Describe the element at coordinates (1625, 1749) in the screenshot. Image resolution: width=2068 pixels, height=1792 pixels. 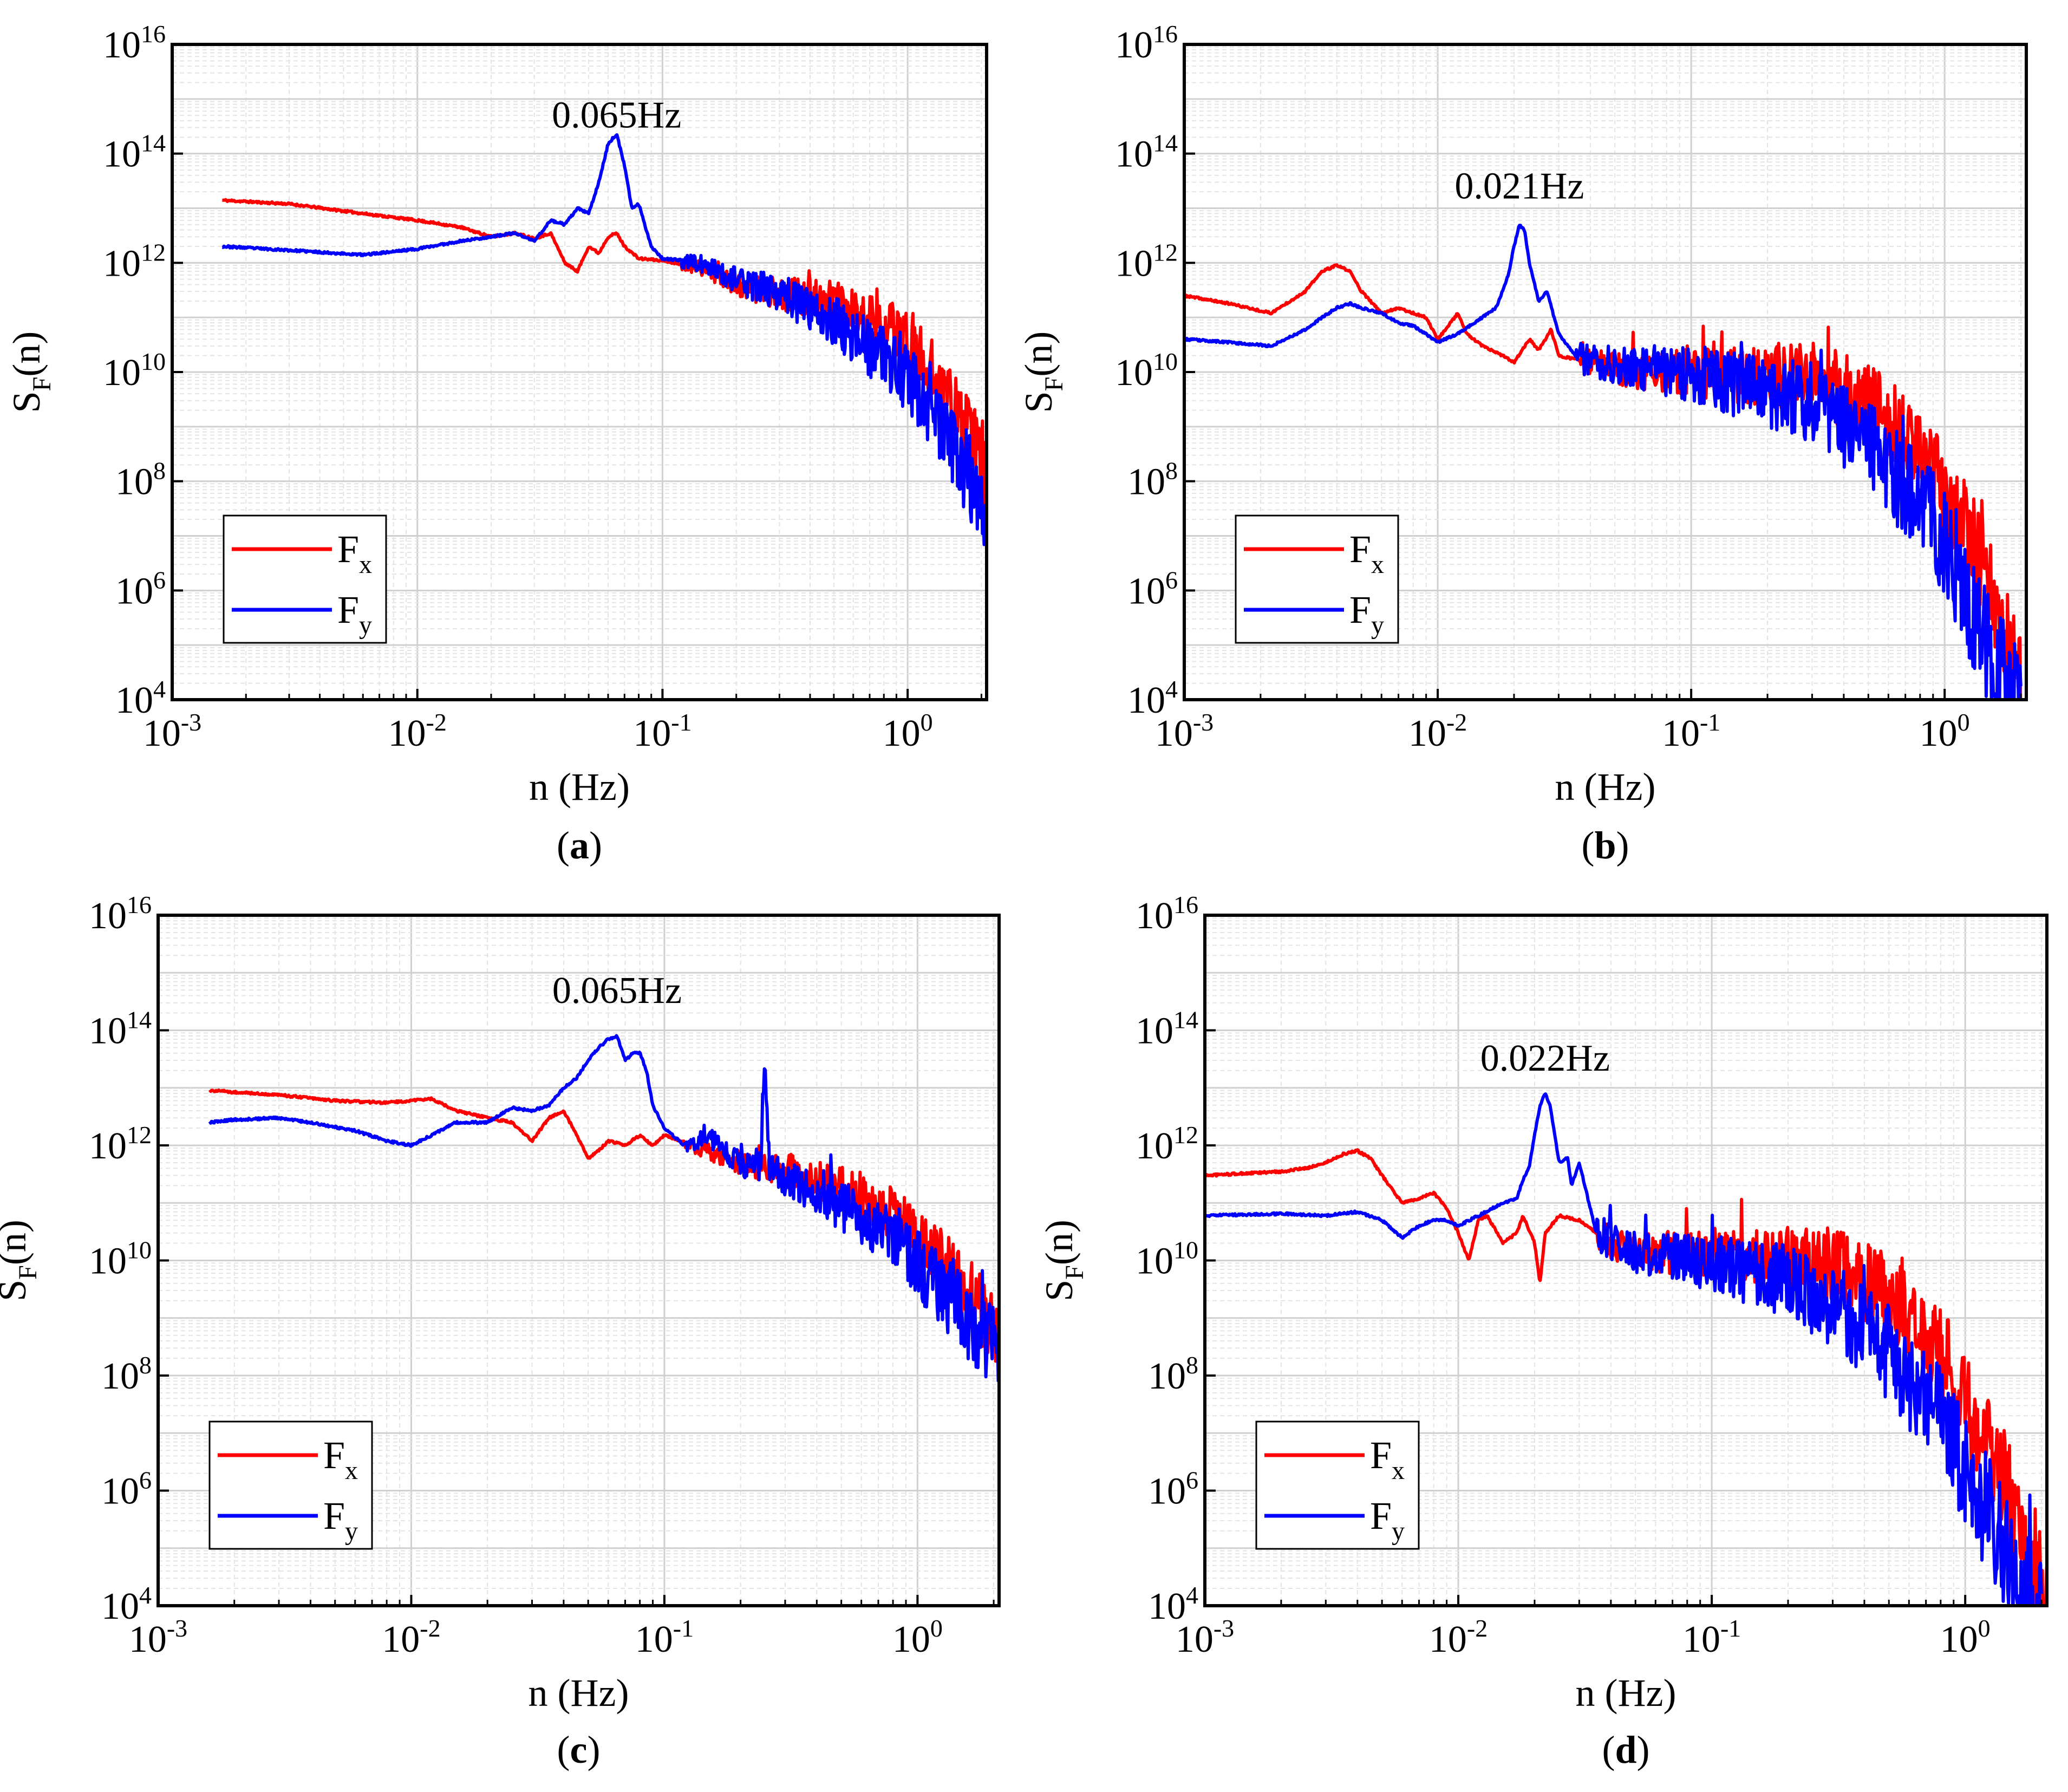
I see `panel-caption: (d)` at that location.